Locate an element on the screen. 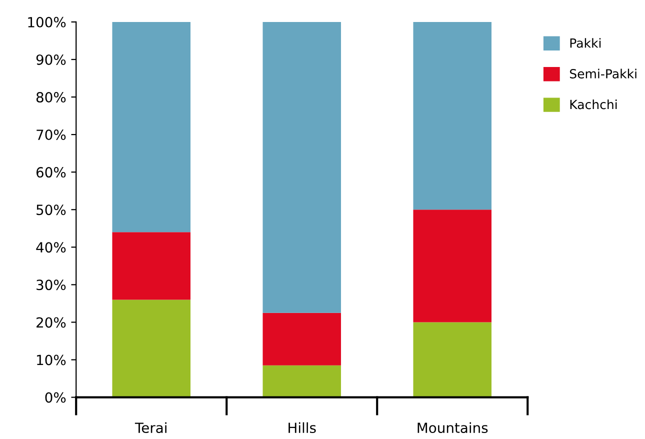  y-tick-label: 0% is located at coordinates (55, 397).